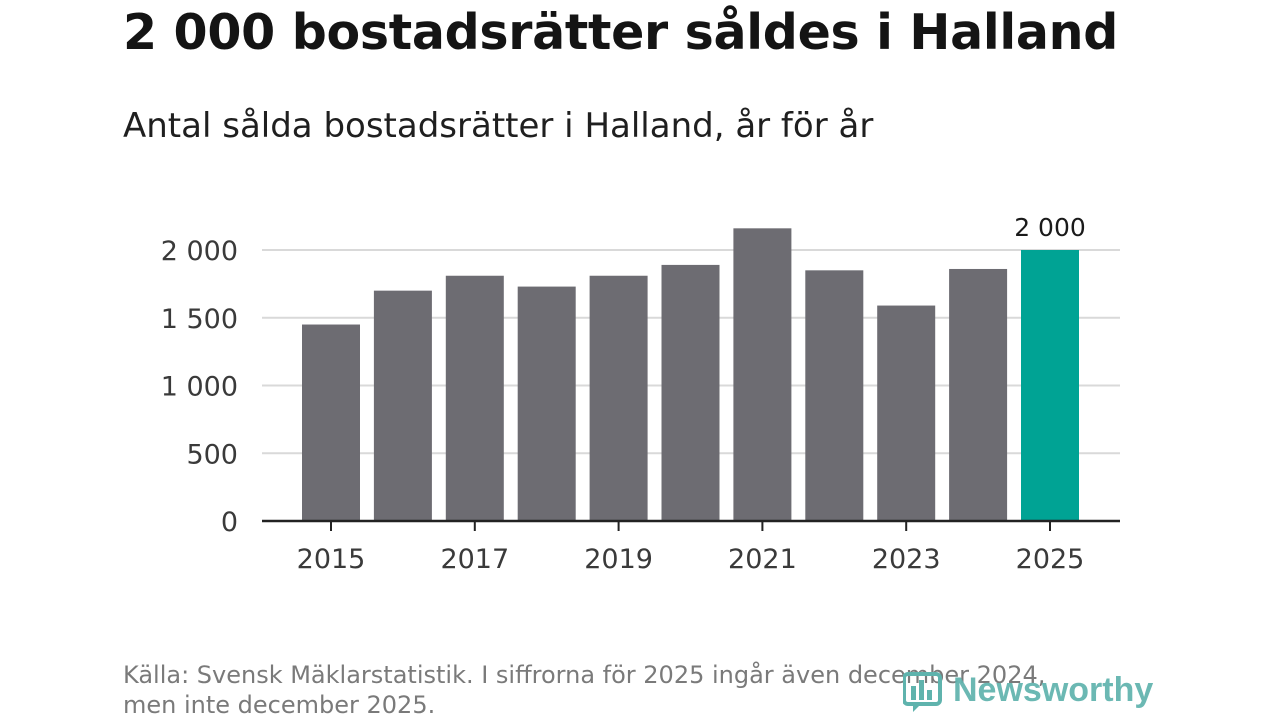 This screenshot has height=720, width=1280. I want to click on x-tick-label: 2023, so click(906, 559).